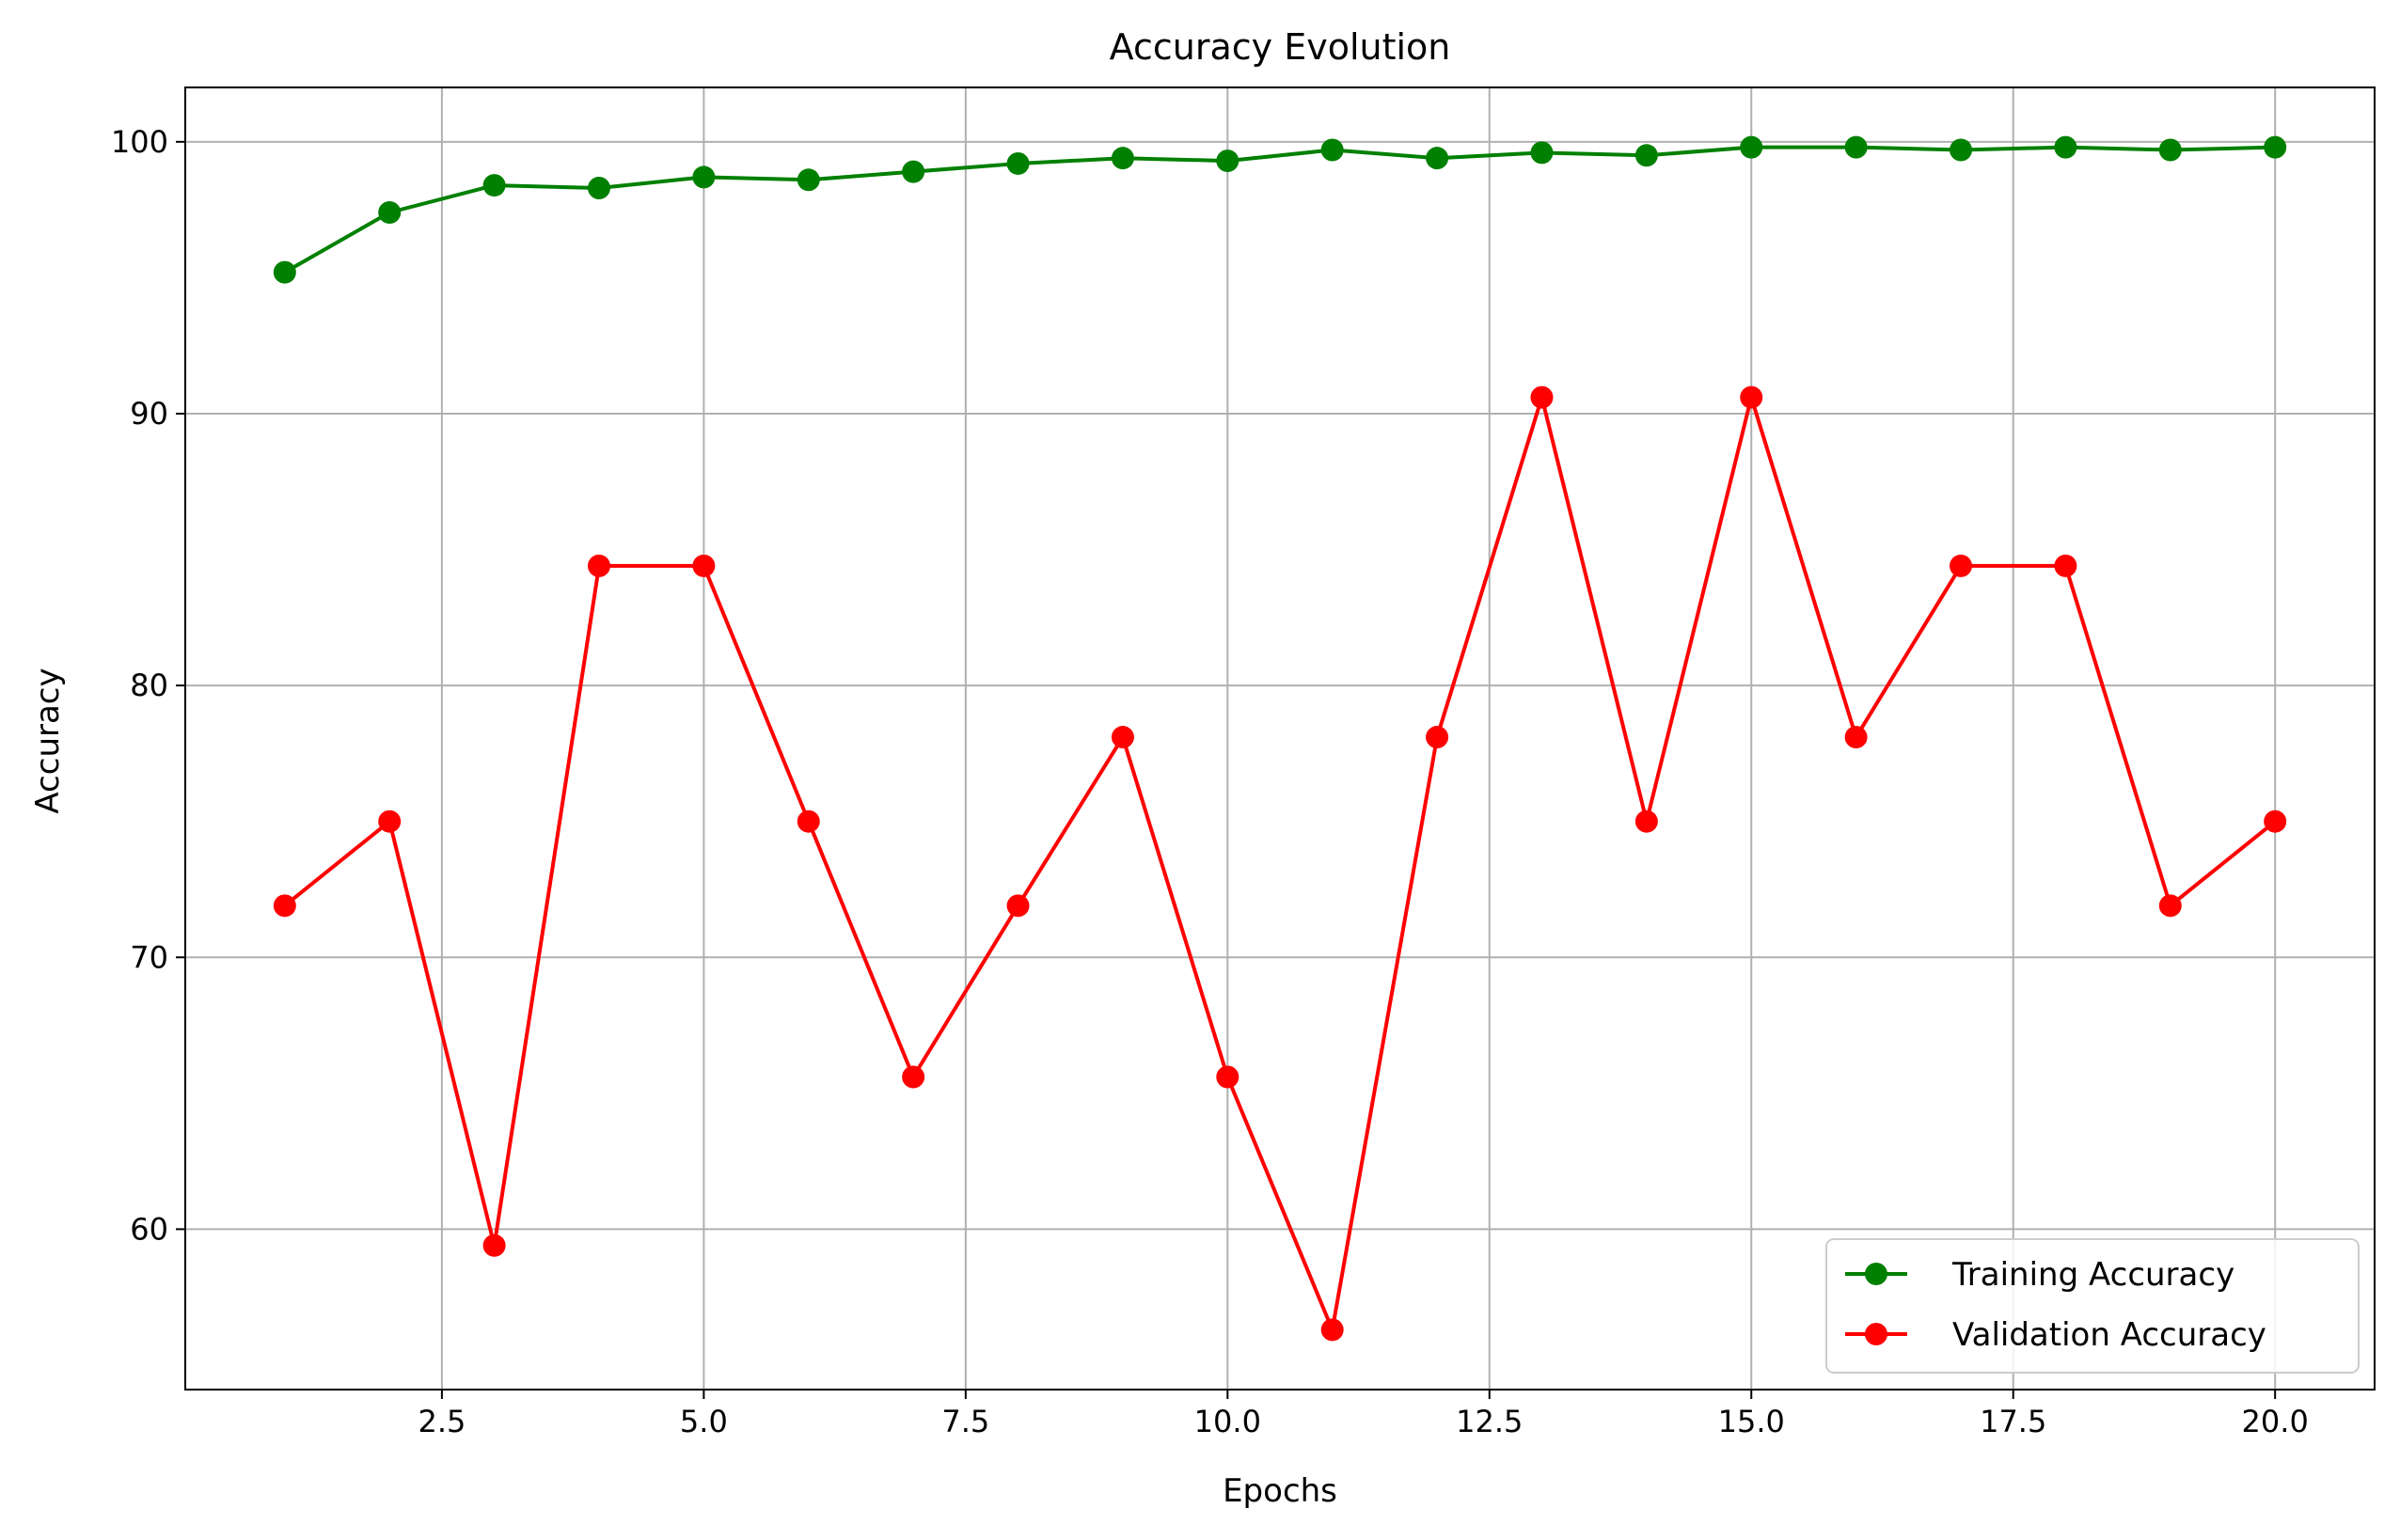 This screenshot has width=2400, height=1540. I want to click on training-accuracy-line, so click(1279, 210).